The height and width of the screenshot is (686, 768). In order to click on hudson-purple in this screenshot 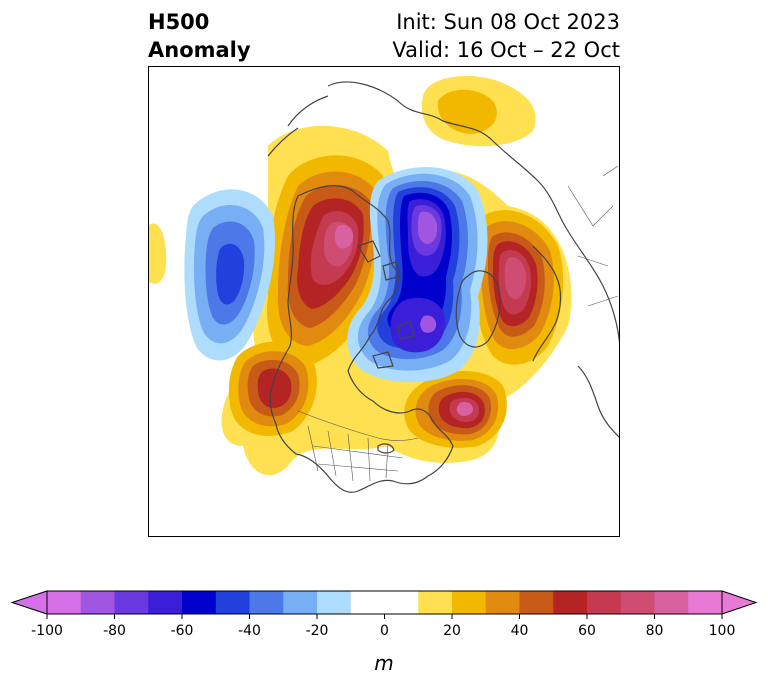, I will do `click(428, 324)`.